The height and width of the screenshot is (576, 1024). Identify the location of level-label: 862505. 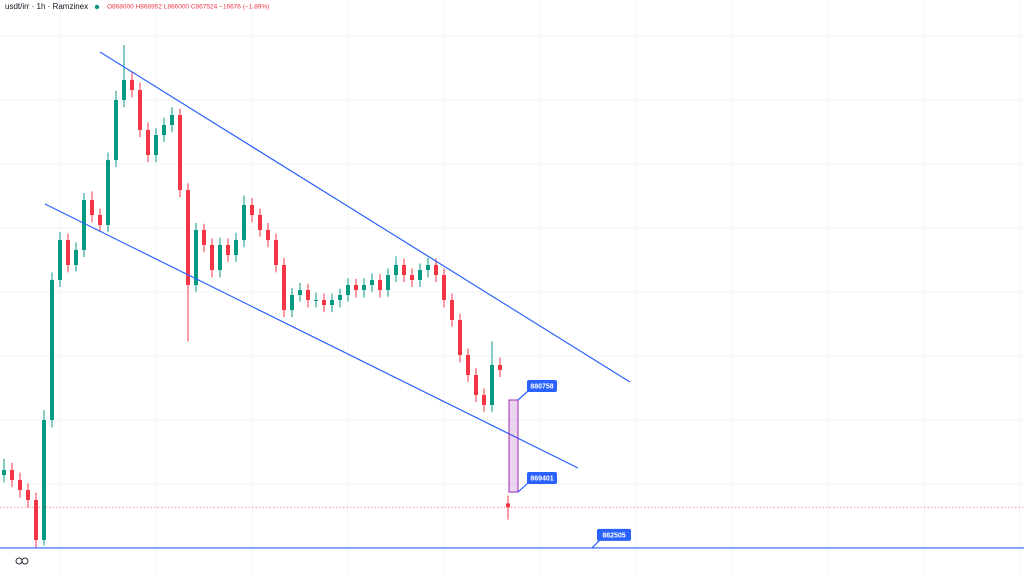
(613, 535).